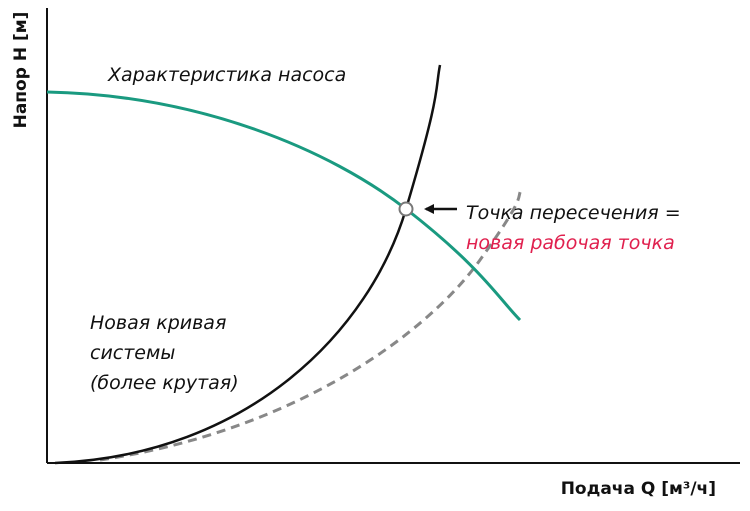  Describe the element at coordinates (570, 243) in the screenshot. I see `new-operating-point-label: новая рабочая точка` at that location.